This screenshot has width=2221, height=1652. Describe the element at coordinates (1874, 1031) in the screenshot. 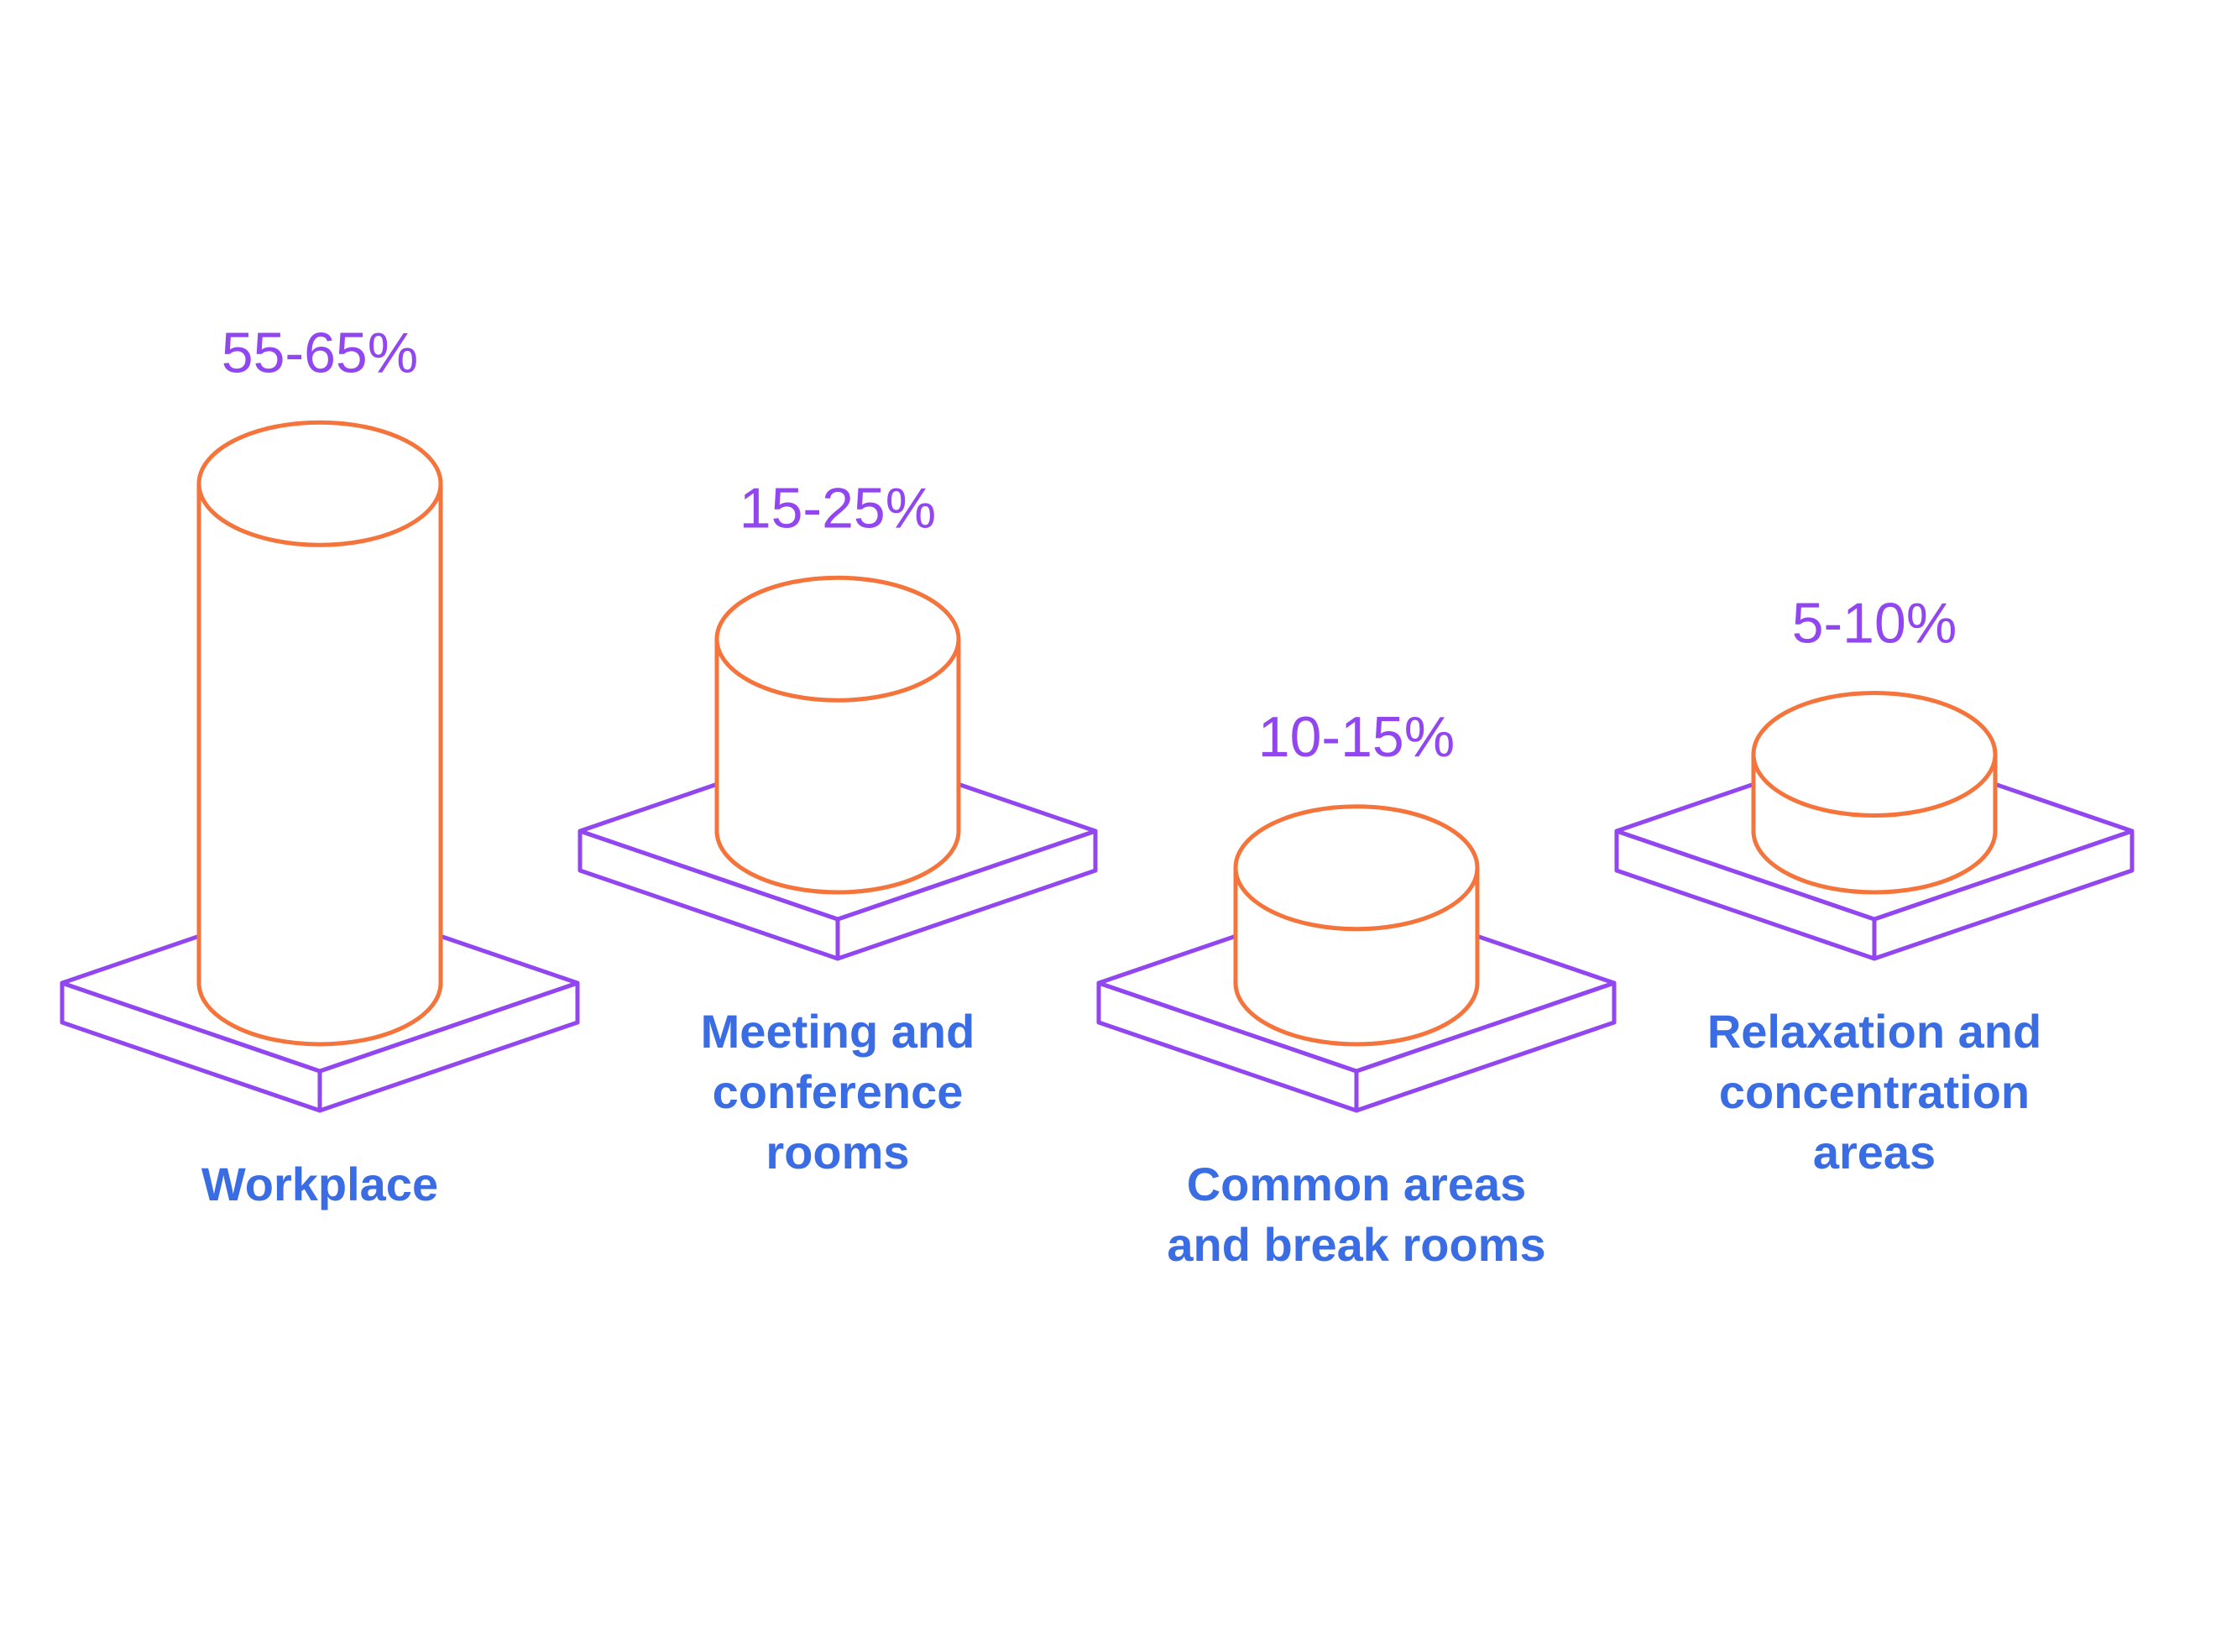

I see `category-label-line: Relaxation and` at that location.